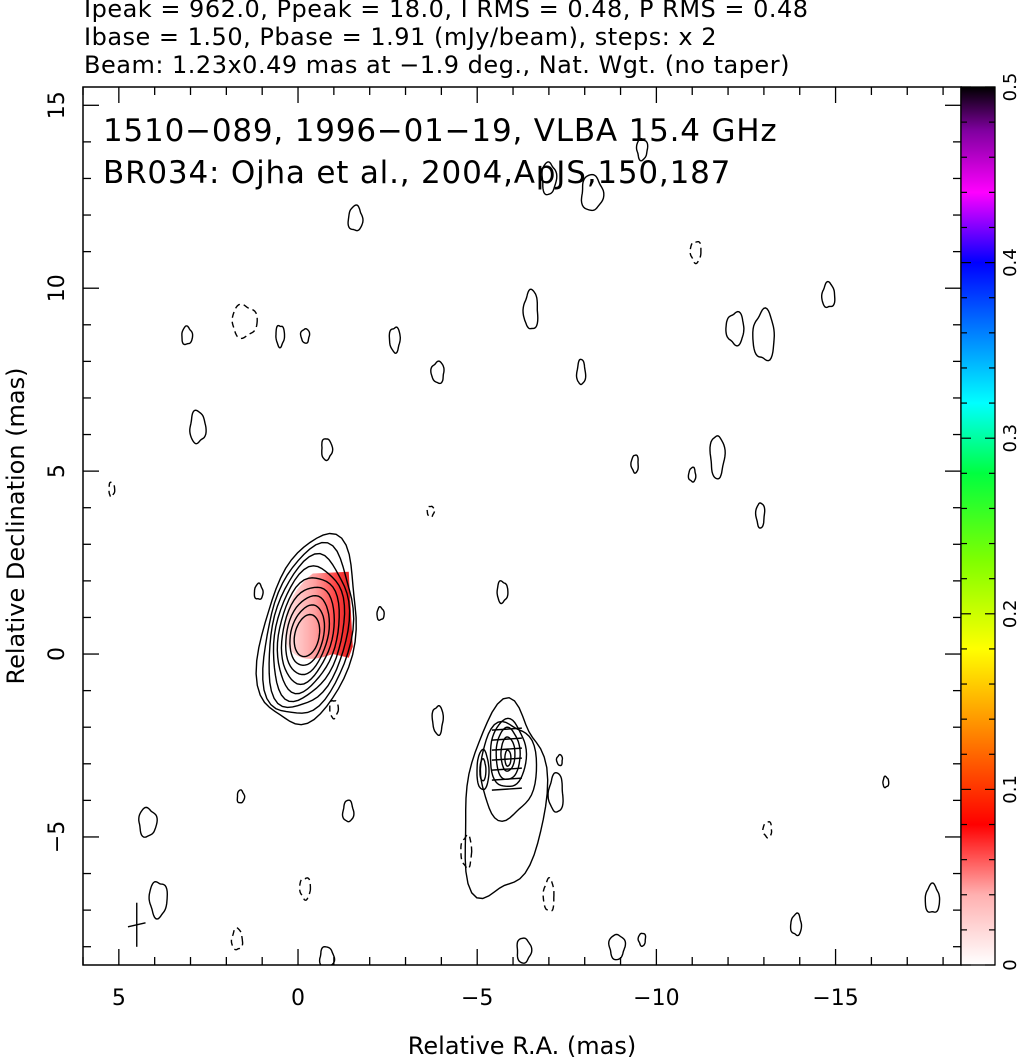  Describe the element at coordinates (835, 998) in the screenshot. I see `x-tick-label: −15` at that location.